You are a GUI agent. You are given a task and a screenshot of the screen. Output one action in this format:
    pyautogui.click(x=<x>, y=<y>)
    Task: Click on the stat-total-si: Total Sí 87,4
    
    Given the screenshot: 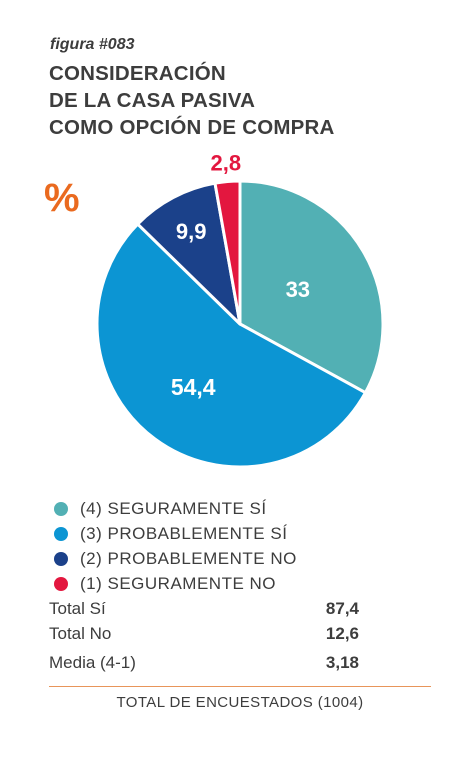 What is the action you would take?
    pyautogui.click(x=204, y=611)
    